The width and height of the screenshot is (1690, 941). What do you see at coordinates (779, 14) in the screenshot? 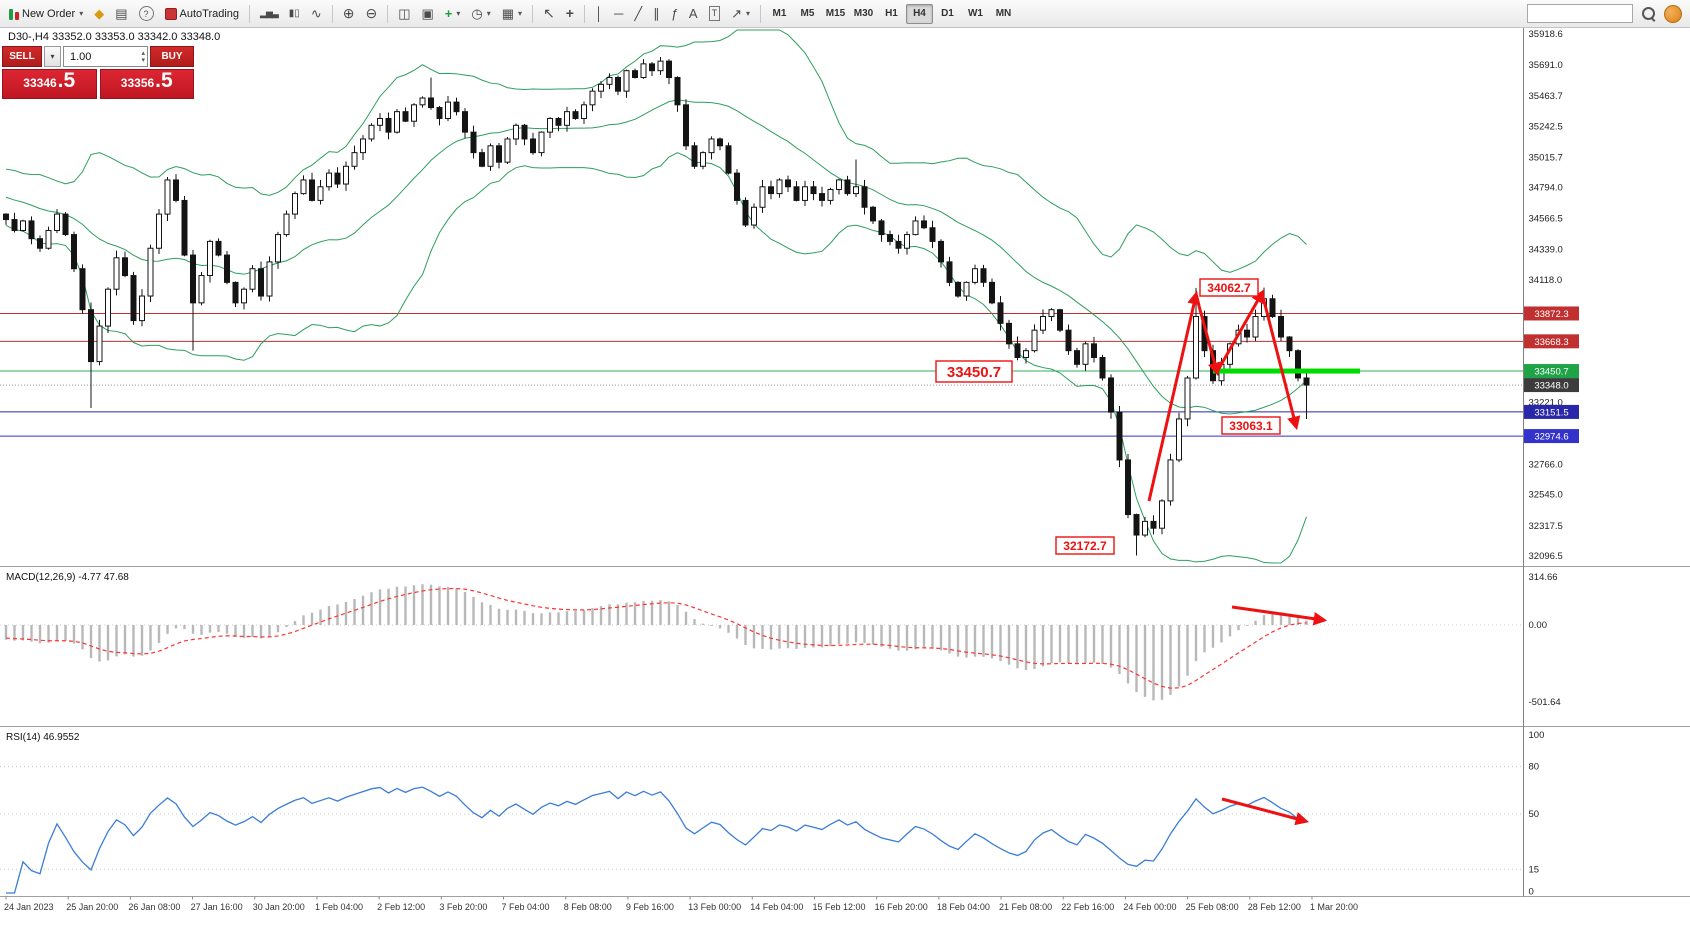
I see `timeframe-m1-button: M1` at bounding box center [779, 14].